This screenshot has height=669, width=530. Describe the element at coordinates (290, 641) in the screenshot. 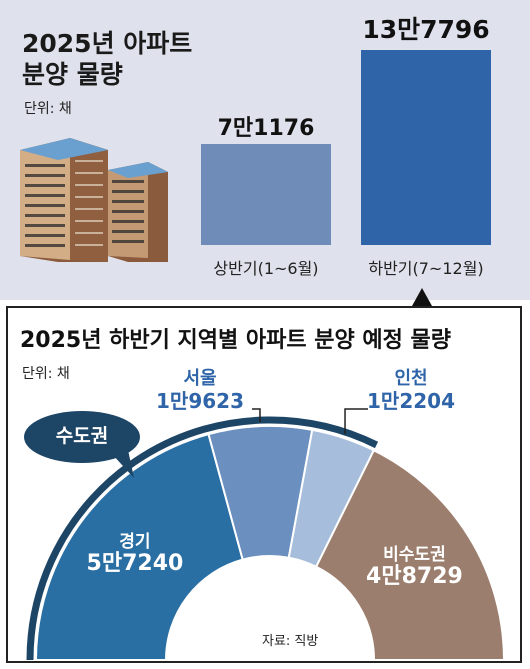

I see `source-note: 자료: 직방` at that location.